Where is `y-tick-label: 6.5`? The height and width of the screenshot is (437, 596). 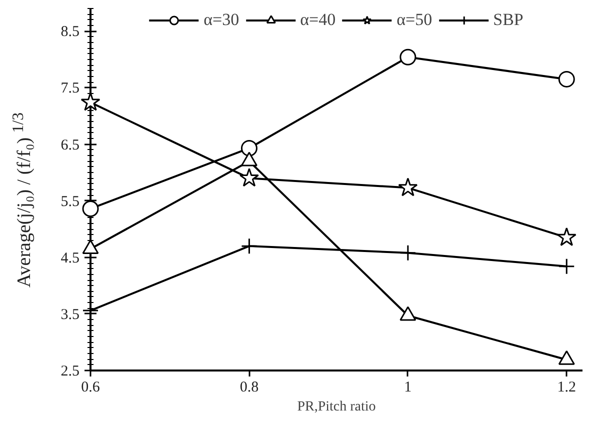
y-tick-label: 6.5 is located at coordinates (70, 145).